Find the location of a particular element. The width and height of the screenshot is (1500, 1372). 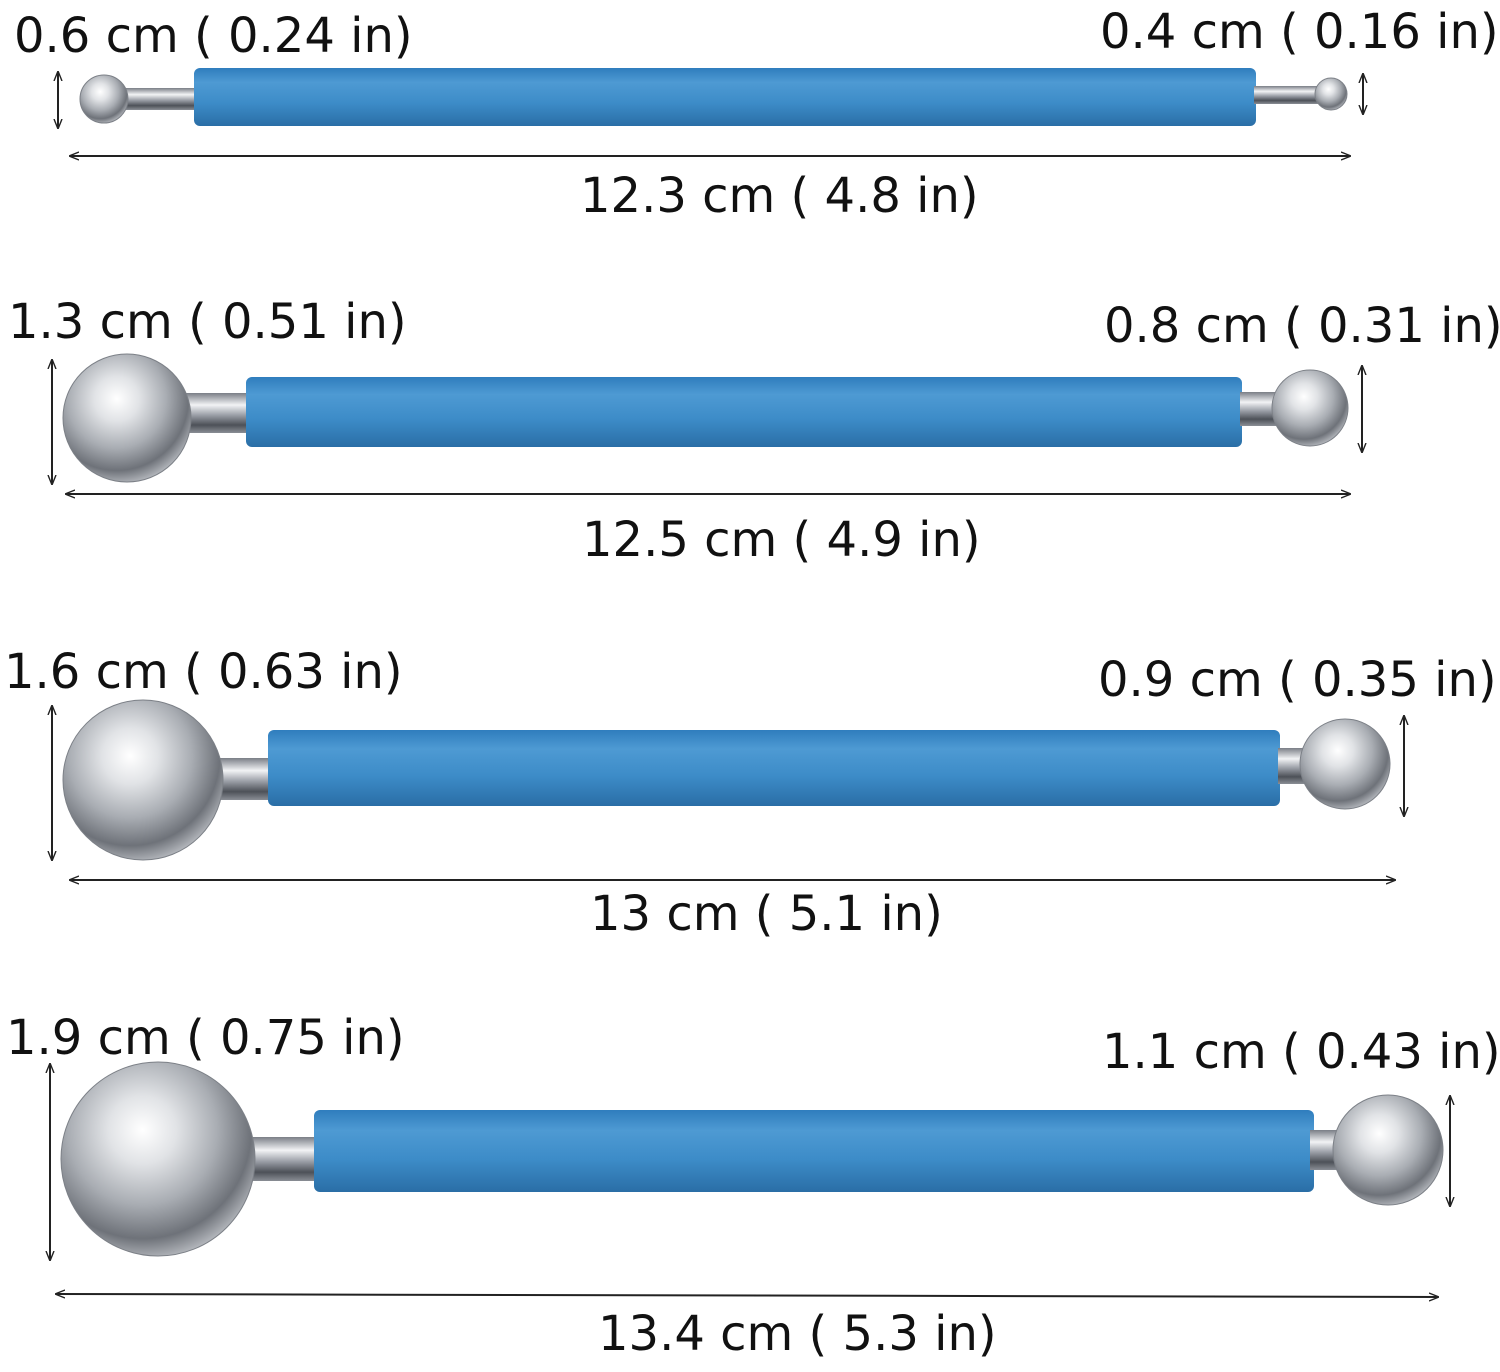

tool-2-right-diameter-label: 0.8 cm ( 0.31 in) is located at coordinates (1302, 326).